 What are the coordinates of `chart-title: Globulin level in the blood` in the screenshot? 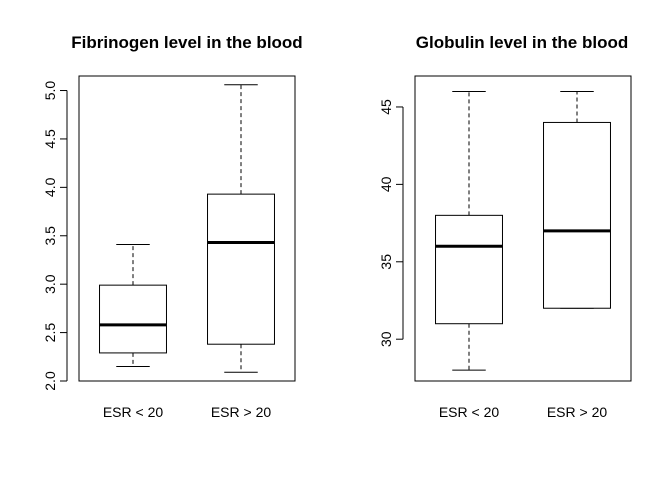 It's located at (522, 42).